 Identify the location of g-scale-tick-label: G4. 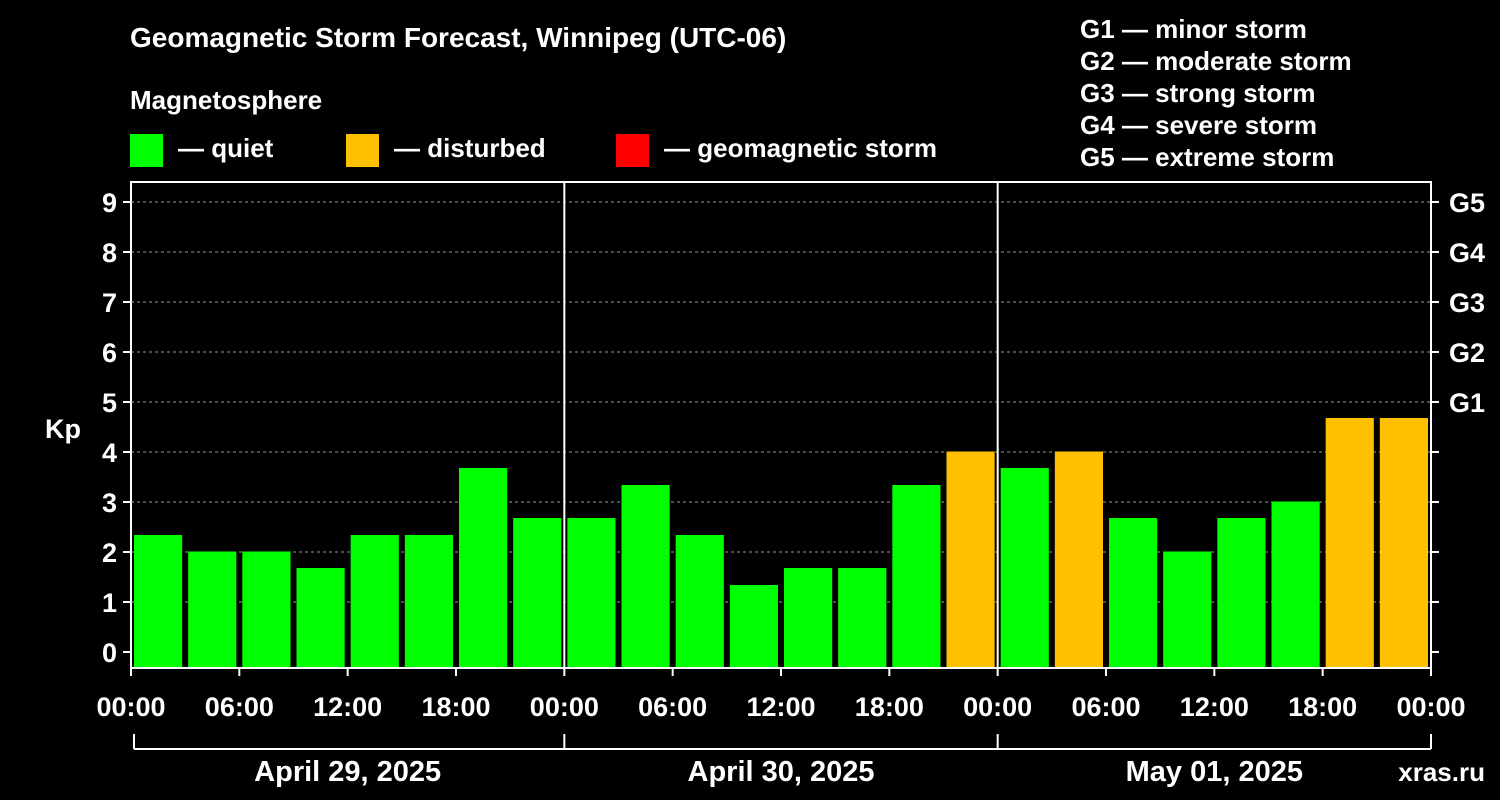
(1467, 253).